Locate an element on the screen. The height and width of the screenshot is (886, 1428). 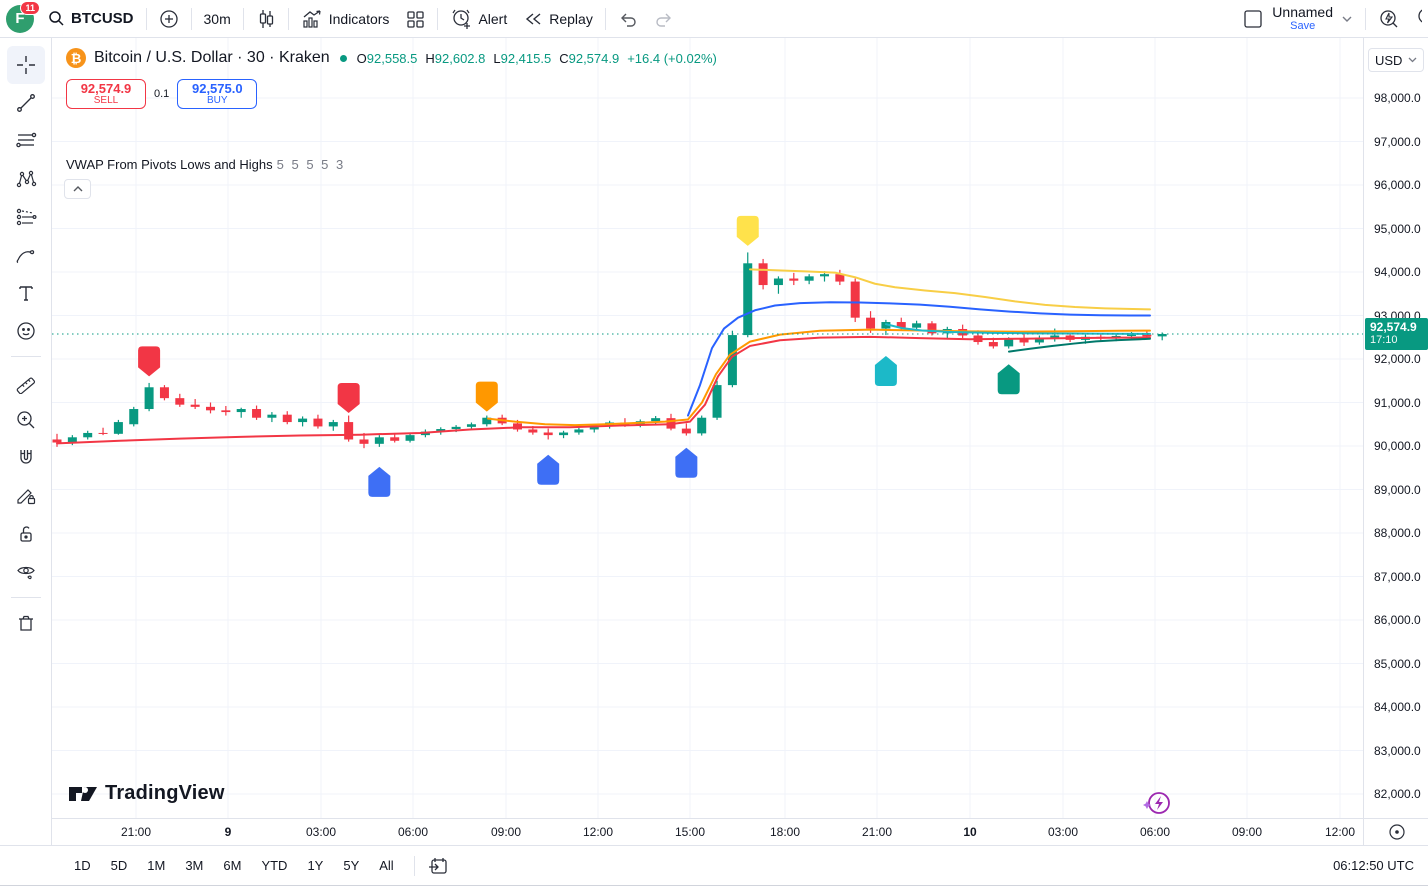
undo-button is located at coordinates (628, 19).